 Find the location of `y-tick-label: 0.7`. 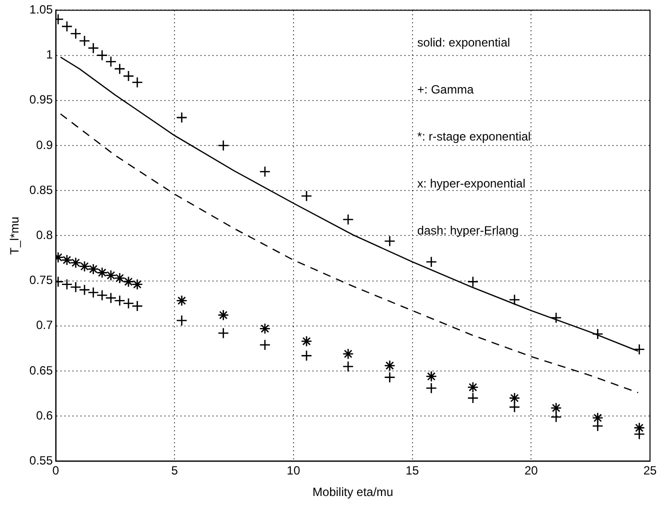

y-tick-label: 0.7 is located at coordinates (45, 325).